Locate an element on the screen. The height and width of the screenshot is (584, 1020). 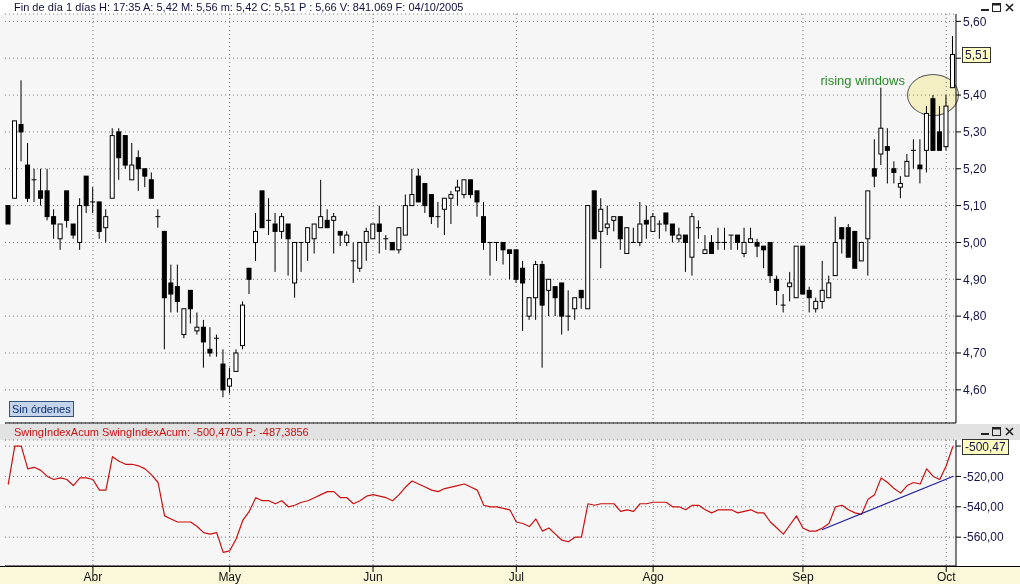
chart-title: SwingIndexAcum SwingIndexAcum: -500,4705 P: -487,3856 is located at coordinates (161, 432).